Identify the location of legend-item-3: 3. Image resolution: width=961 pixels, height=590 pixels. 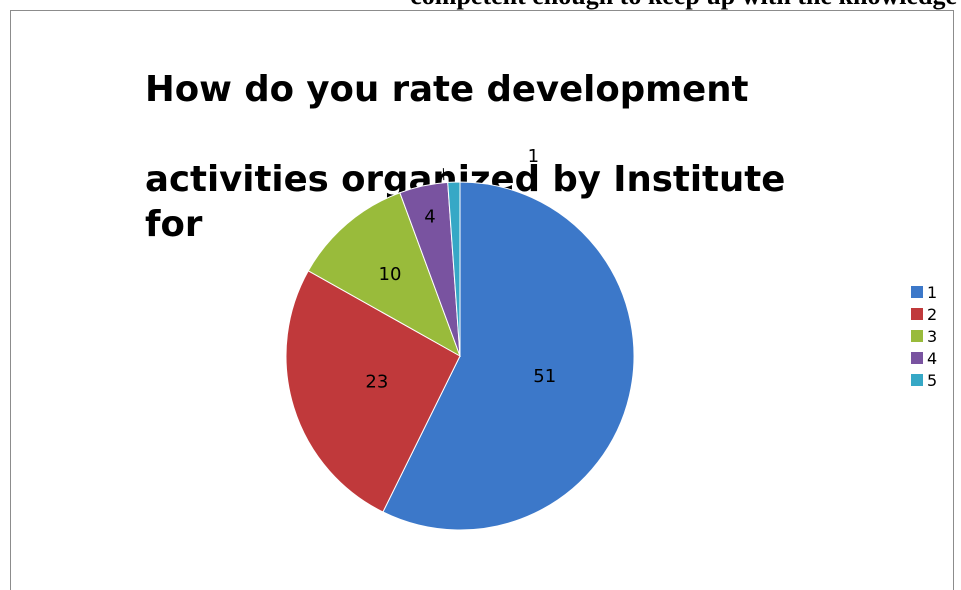
(924, 336).